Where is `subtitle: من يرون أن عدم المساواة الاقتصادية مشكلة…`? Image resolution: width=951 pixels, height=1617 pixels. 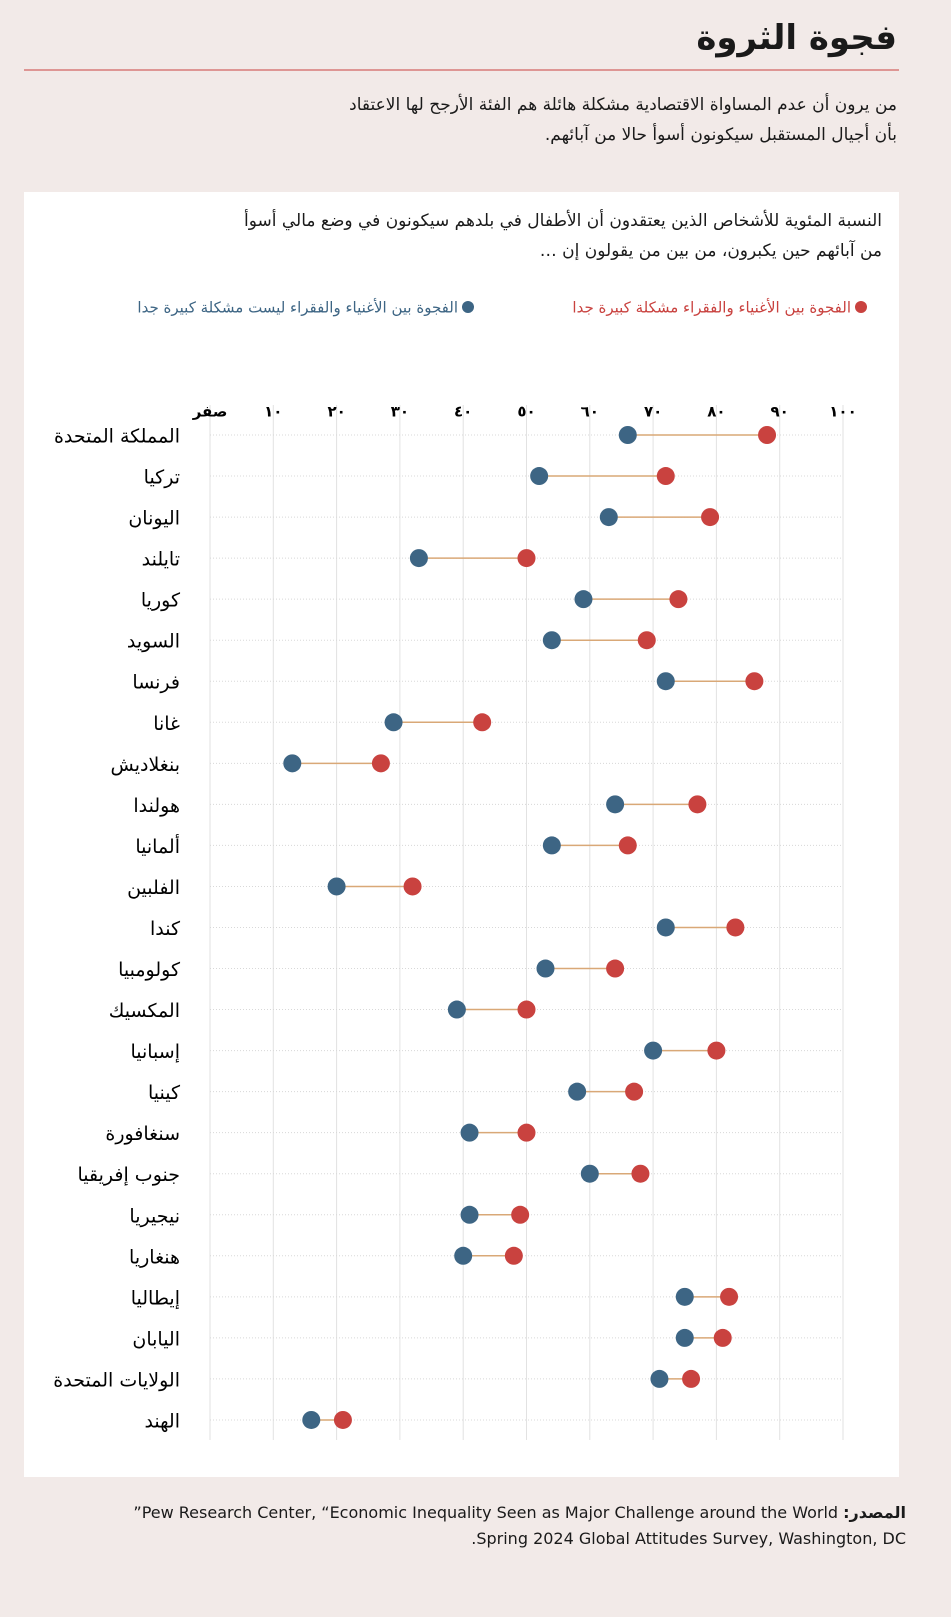
subtitle: من يرون أن عدم المساواة الاقتصادية مشكلة… is located at coordinates (487, 120).